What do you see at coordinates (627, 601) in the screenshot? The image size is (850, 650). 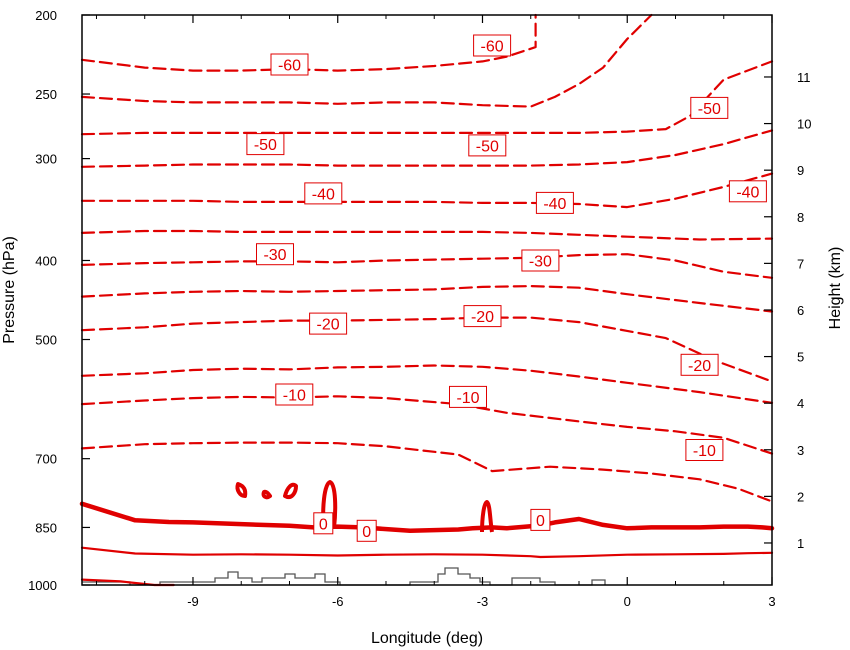 I see `x-tick-label: 0` at bounding box center [627, 601].